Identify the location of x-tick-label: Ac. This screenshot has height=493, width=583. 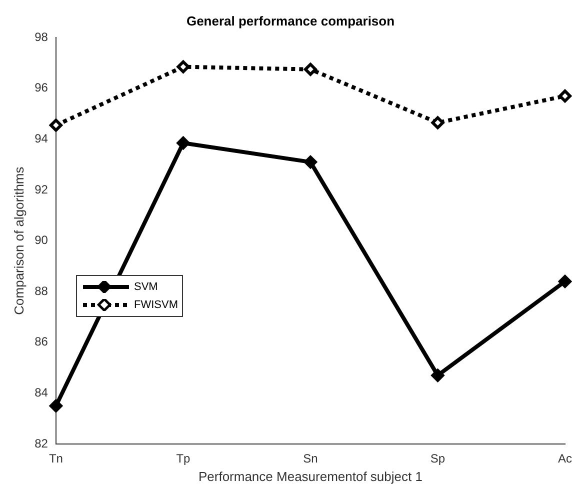
(565, 459).